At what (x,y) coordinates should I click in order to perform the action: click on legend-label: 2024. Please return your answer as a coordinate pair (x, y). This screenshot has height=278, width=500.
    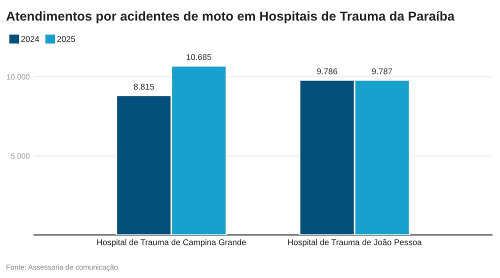
    Looking at the image, I should click on (30, 39).